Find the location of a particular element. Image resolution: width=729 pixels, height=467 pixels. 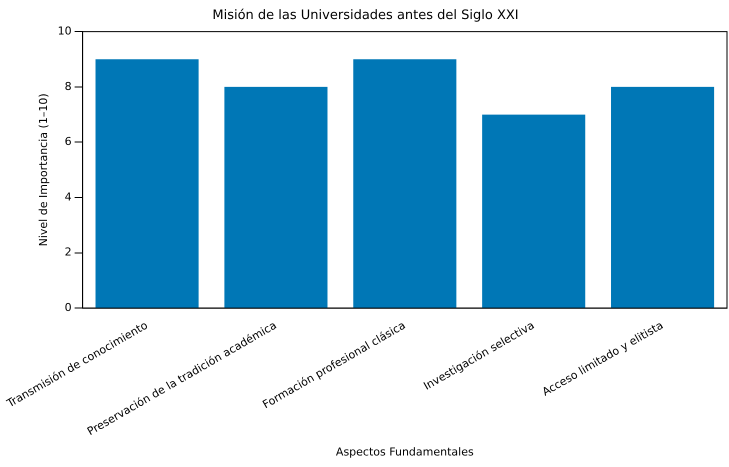

y-tick-label: 2 is located at coordinates (68, 252).